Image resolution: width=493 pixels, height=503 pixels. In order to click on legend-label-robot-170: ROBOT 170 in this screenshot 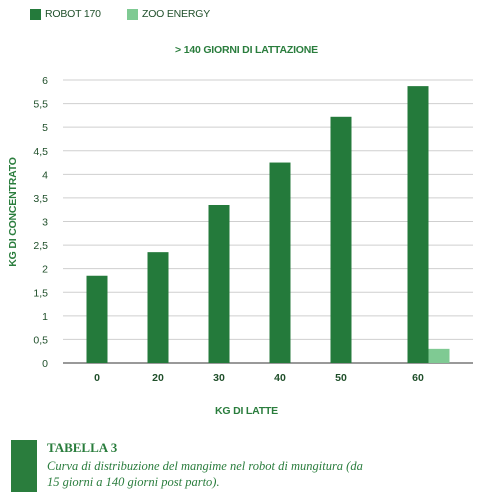, I will do `click(73, 14)`.